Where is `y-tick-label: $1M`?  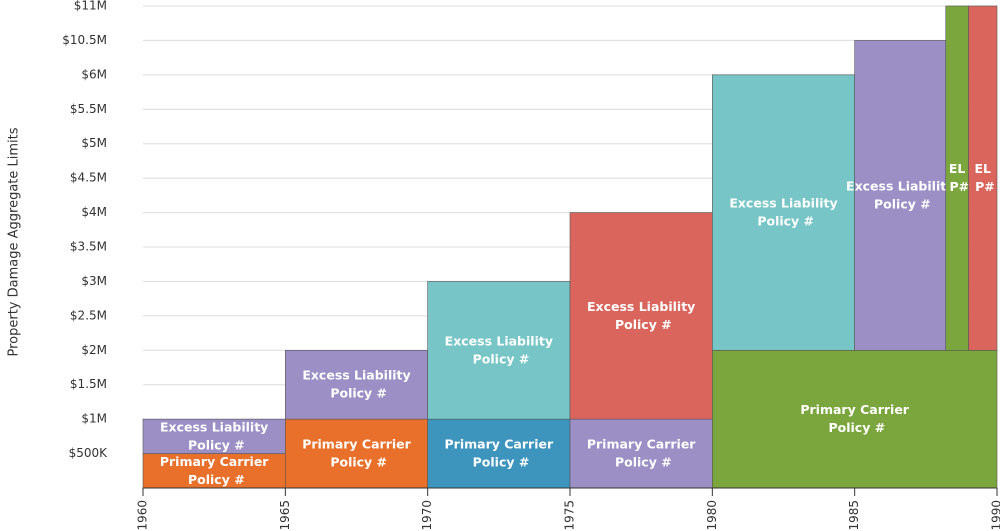 y-tick-label: $1M is located at coordinates (94, 419).